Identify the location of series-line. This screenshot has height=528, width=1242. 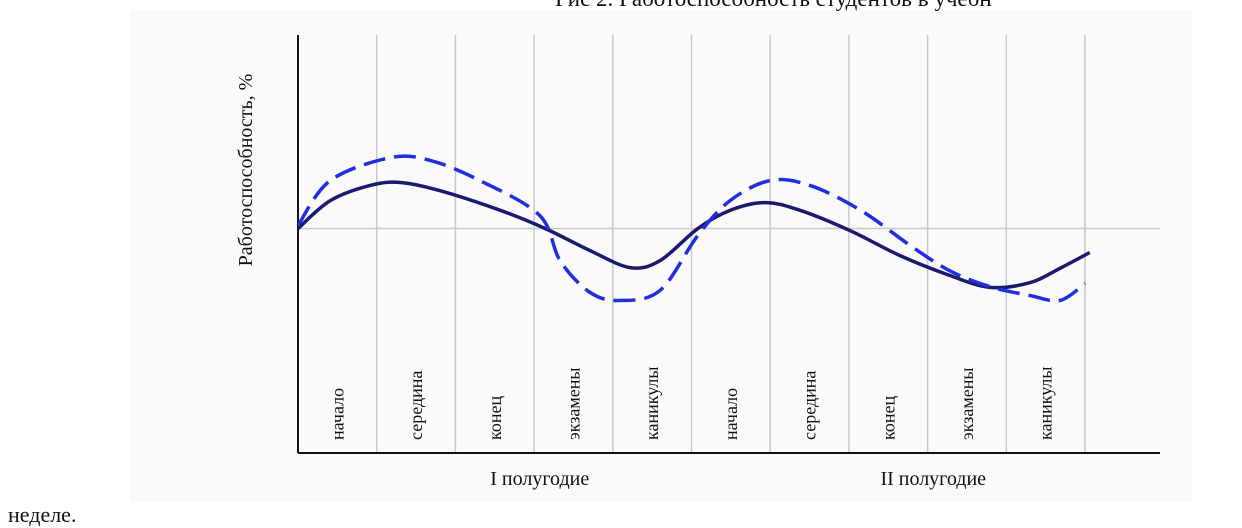
(693, 235).